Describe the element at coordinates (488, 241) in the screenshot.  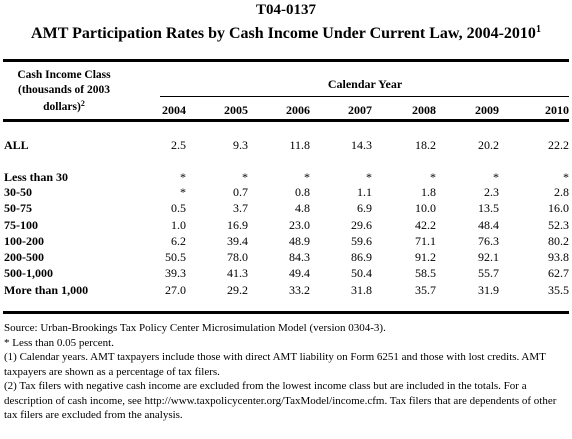
I see `table-cell: 76.3` at that location.